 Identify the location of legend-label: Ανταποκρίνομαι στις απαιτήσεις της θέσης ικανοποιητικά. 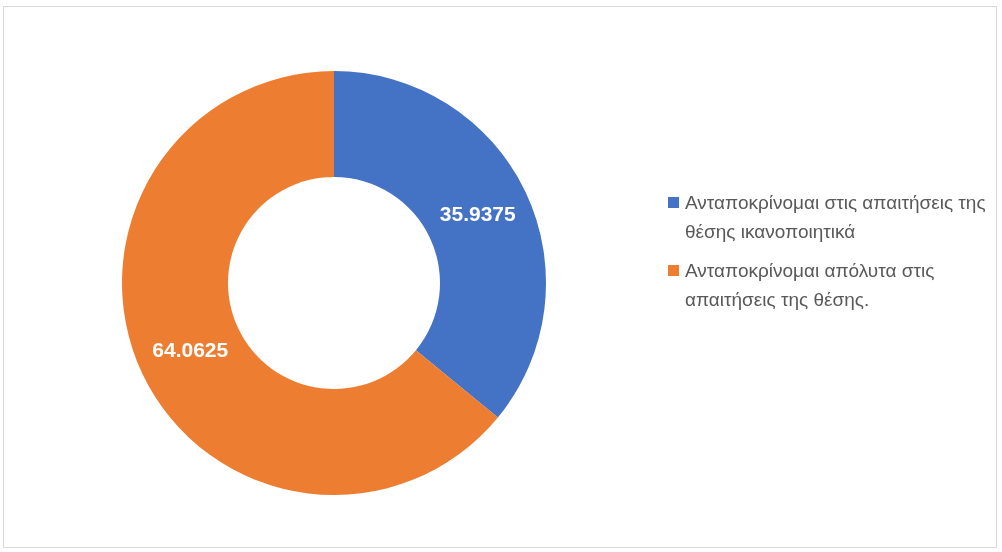
(836, 217).